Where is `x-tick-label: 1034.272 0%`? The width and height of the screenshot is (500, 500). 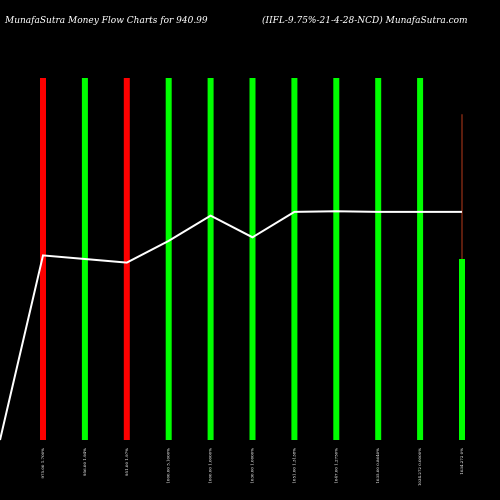
x-tick-label: 1034.272 0% is located at coordinates (461, 461).